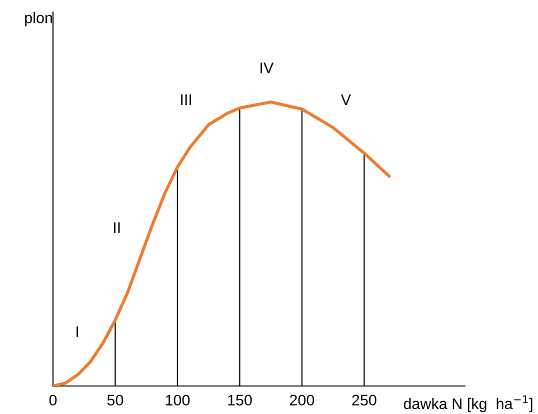 Image resolution: width=538 pixels, height=414 pixels. I want to click on x-axis-title: dawka N [kg ha$^{−1}$], so click(468, 403).